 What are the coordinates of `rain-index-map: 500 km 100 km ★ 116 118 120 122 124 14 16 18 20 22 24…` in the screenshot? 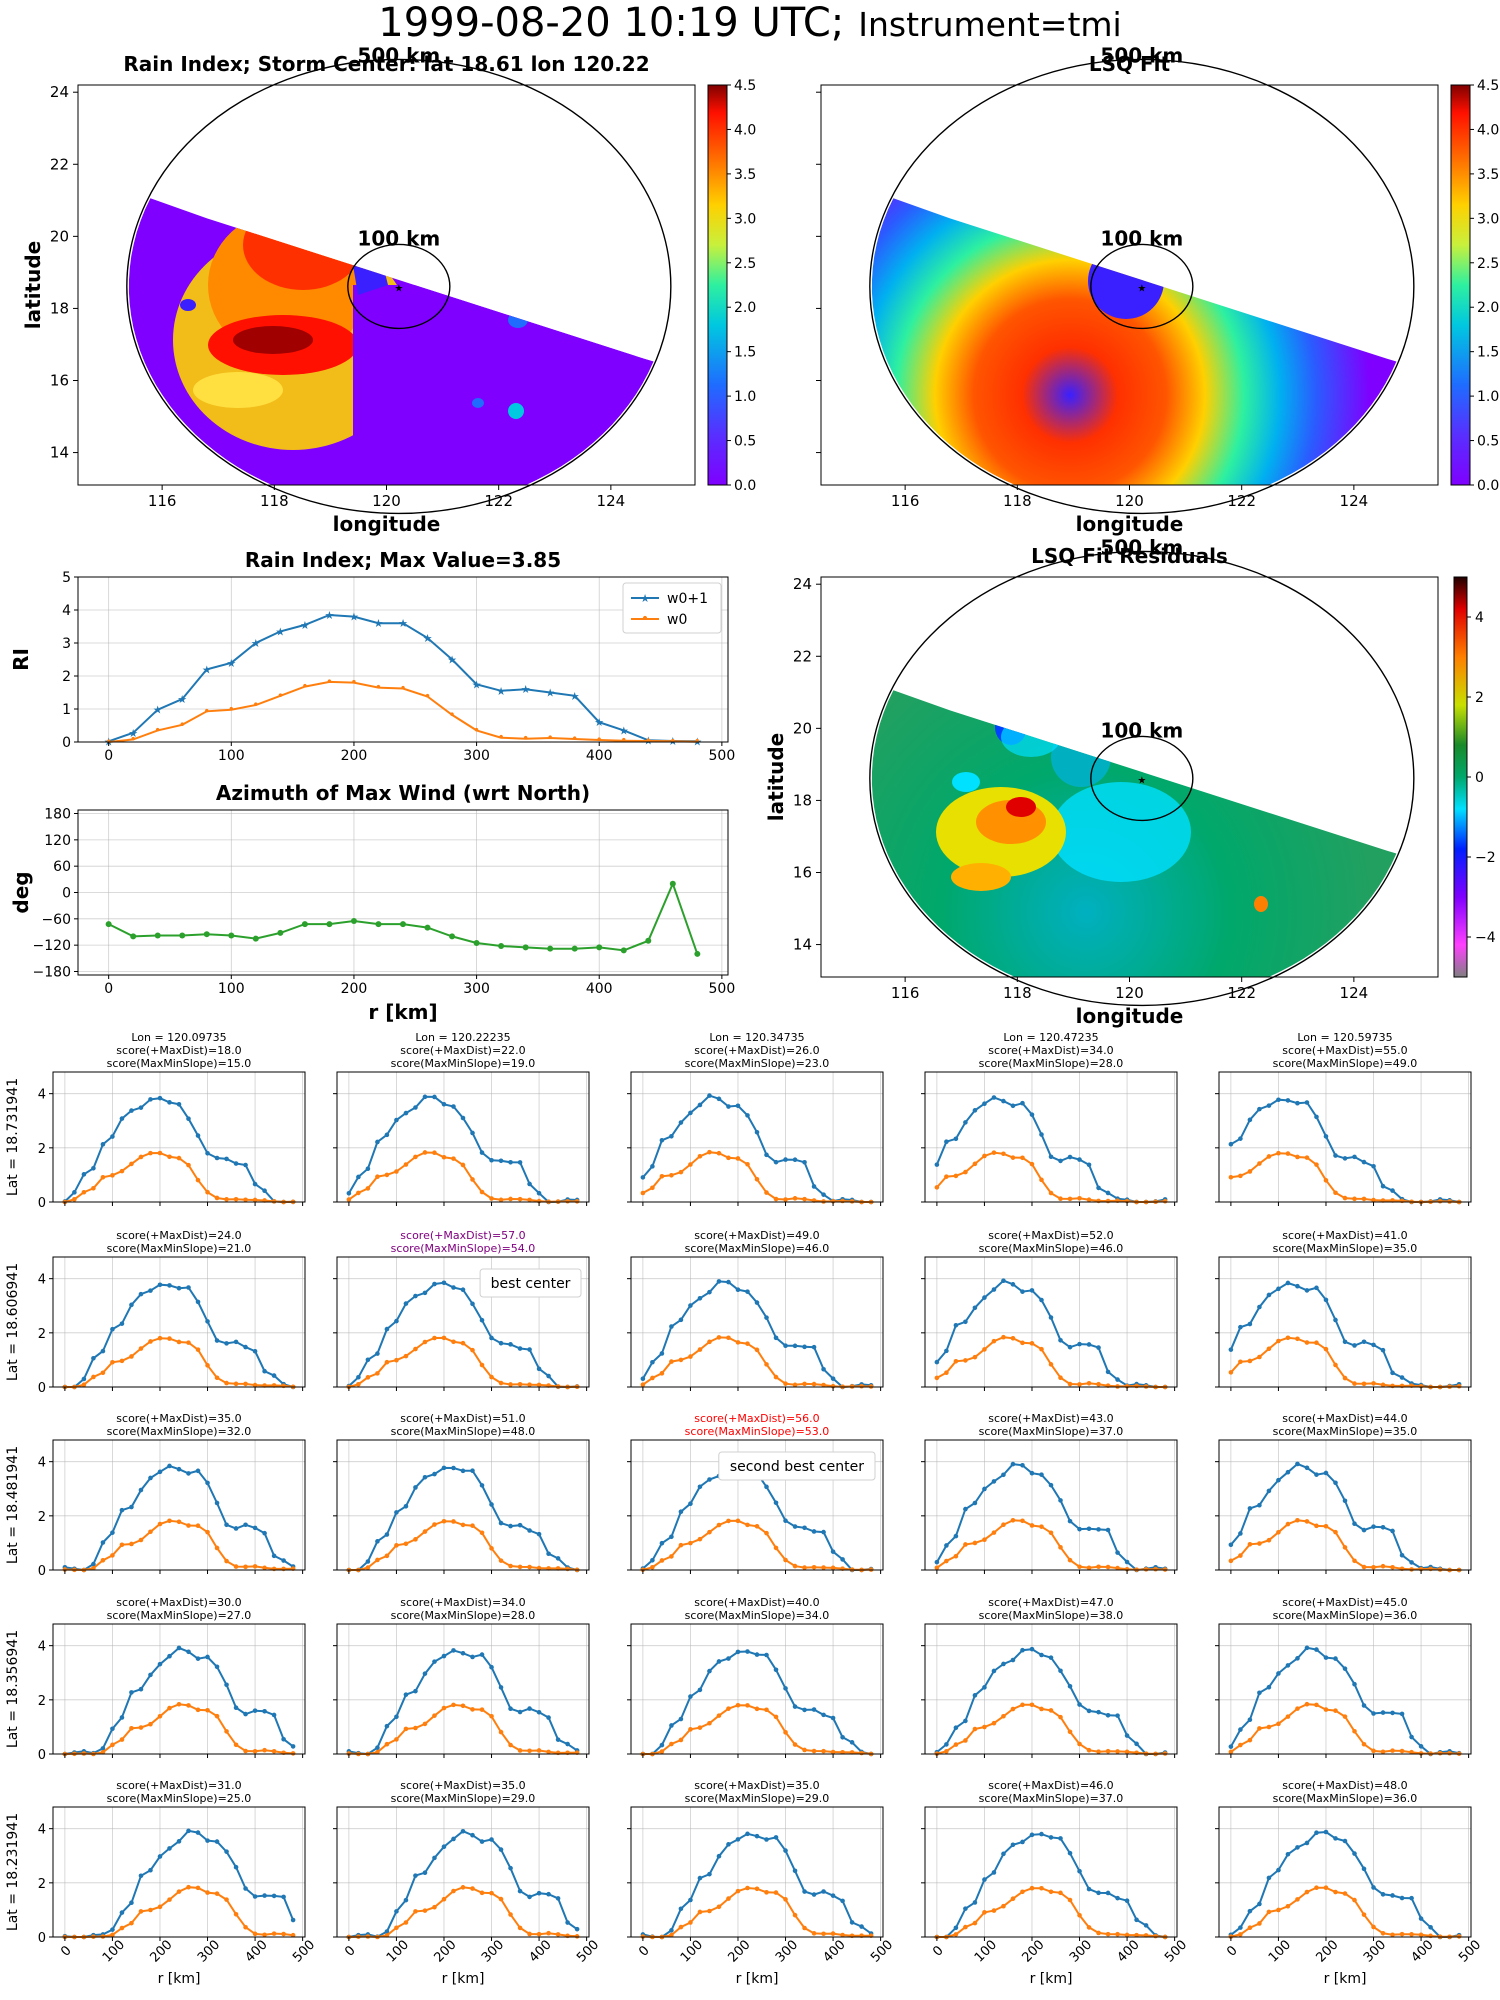 It's located at (388, 289).